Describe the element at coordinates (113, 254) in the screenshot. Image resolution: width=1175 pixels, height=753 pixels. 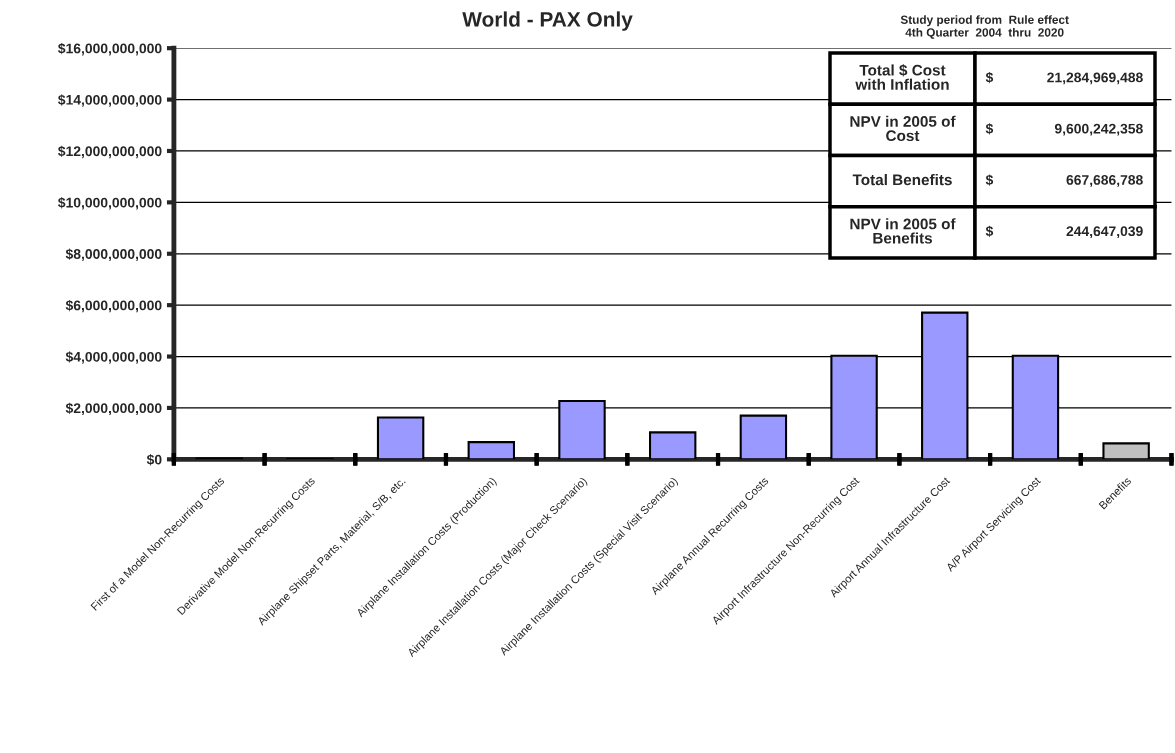
I see `y-tick-label: $8,000,000,000` at that location.